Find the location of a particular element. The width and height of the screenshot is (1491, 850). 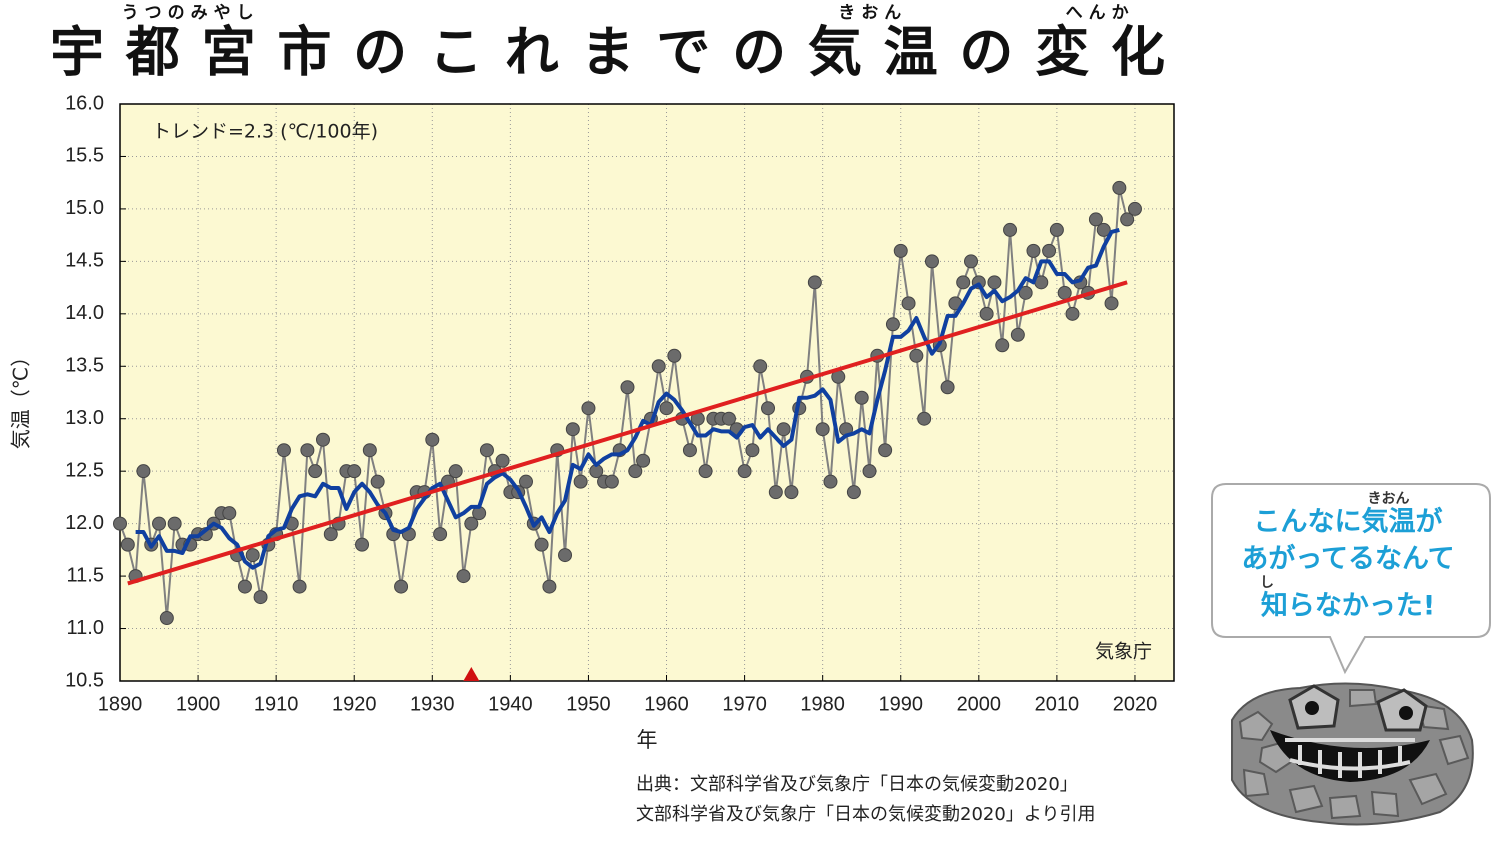

x-tick-label: 2000 is located at coordinates (979, 704).